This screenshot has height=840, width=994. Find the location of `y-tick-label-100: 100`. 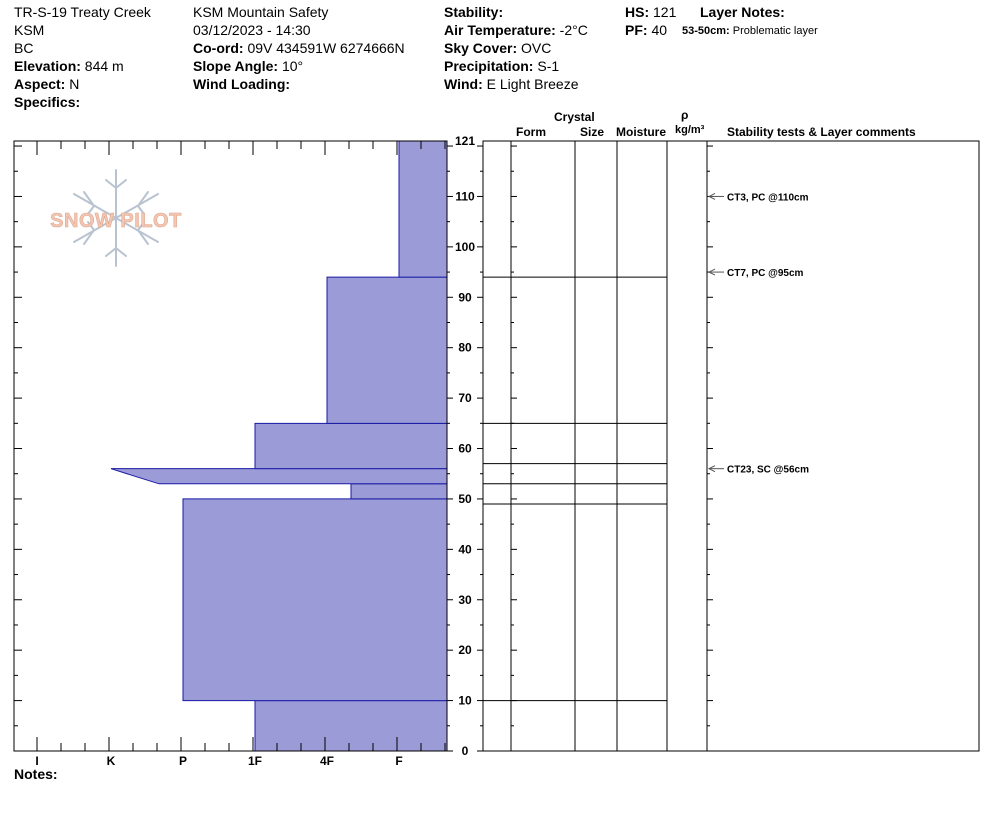

y-tick-label-100: 100 is located at coordinates (465, 247).